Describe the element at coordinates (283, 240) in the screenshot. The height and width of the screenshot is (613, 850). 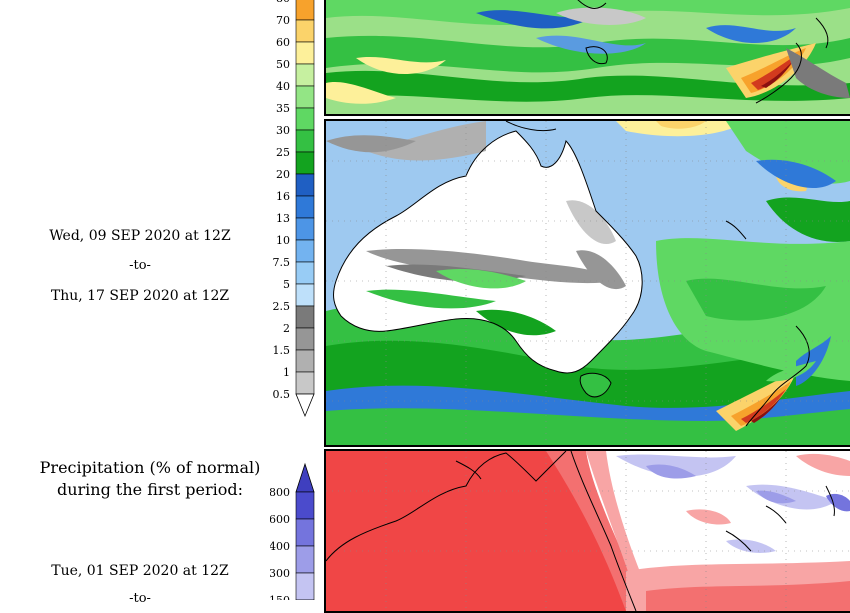
I see `colorbar-tick-label: 10` at that location.